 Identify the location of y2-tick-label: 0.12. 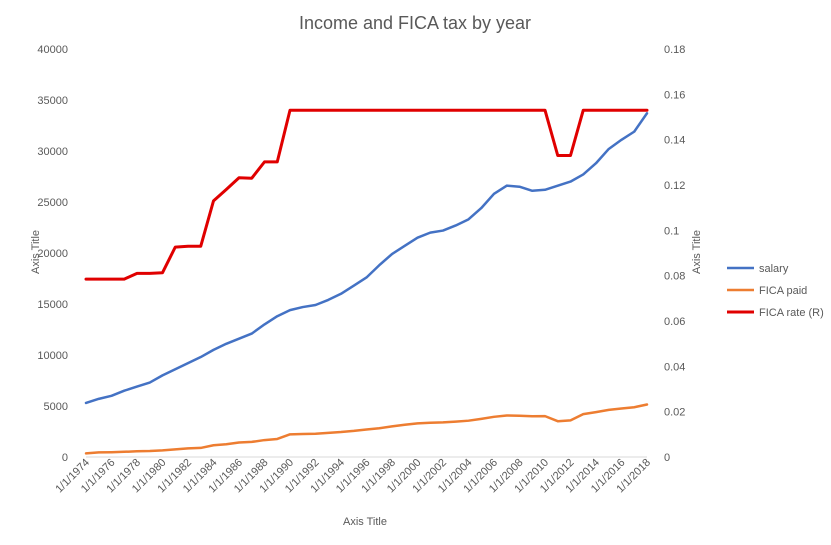
(674, 186).